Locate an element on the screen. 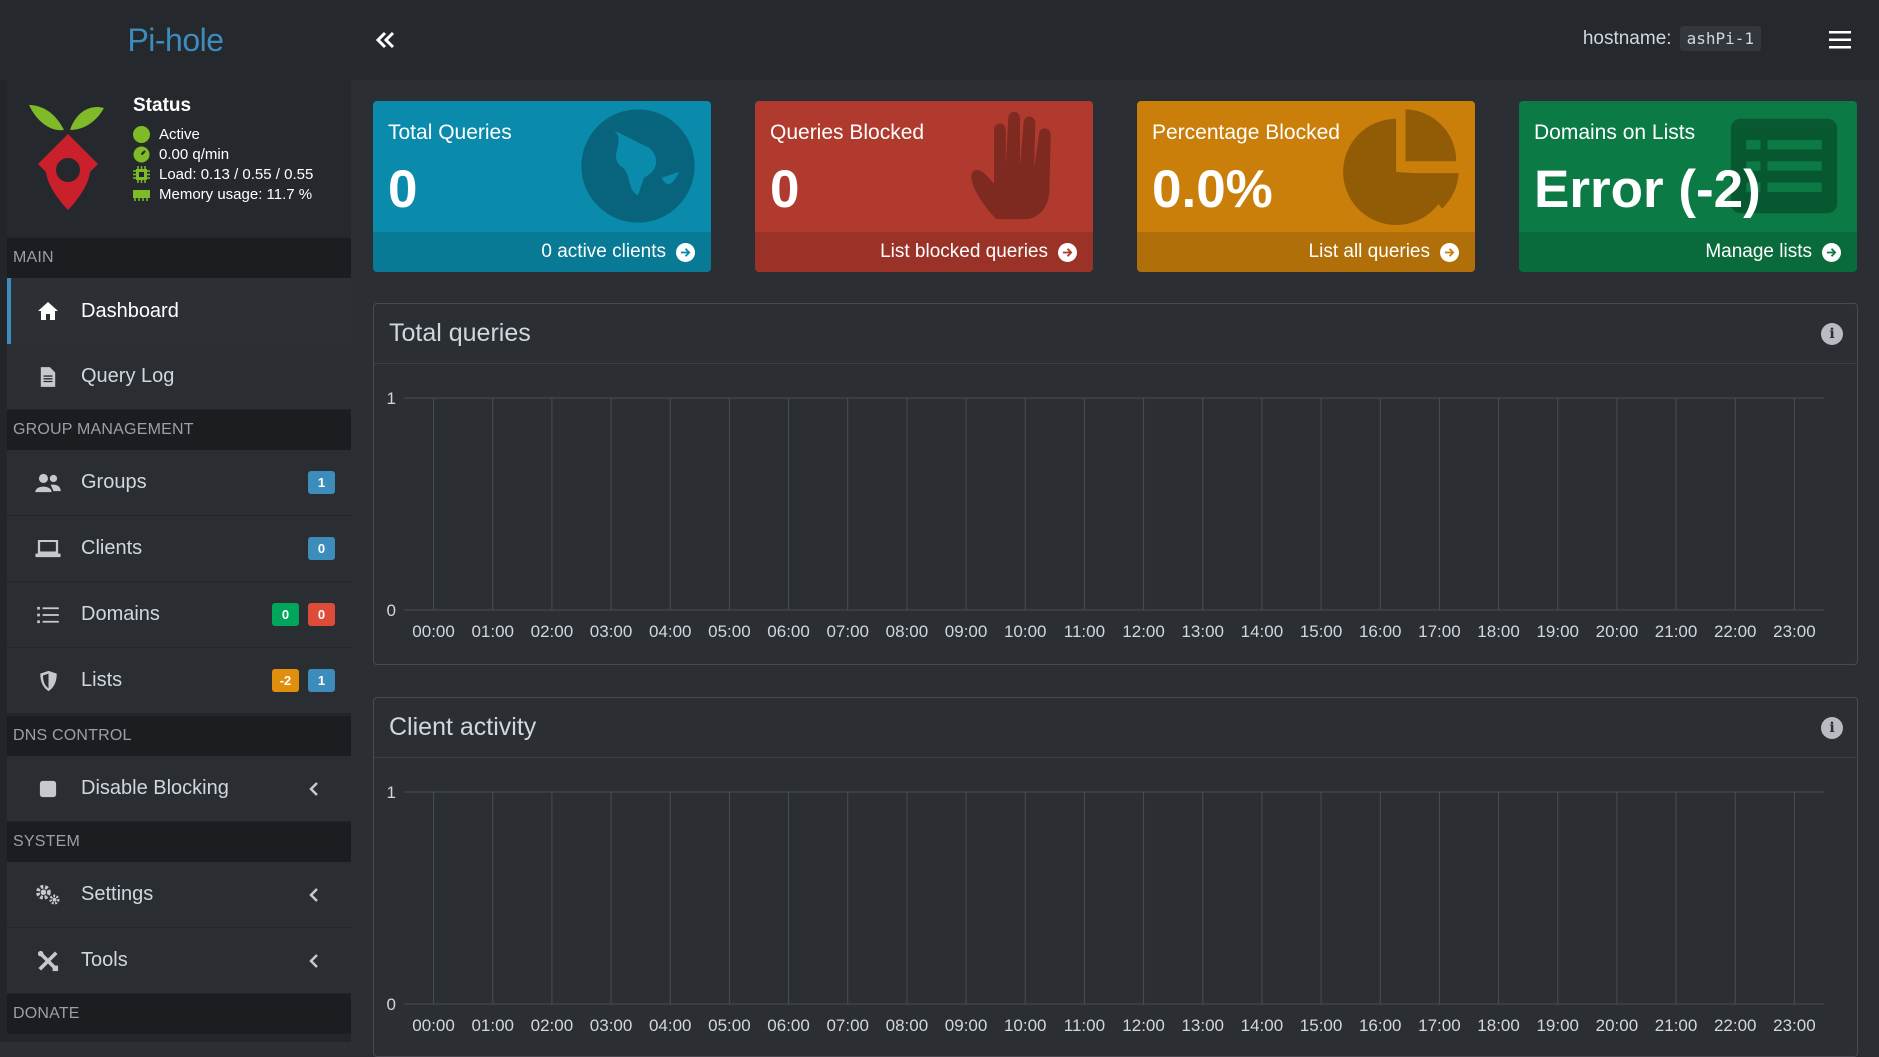  sidebar-item-lists: Lists -2 1 is located at coordinates (179, 680).